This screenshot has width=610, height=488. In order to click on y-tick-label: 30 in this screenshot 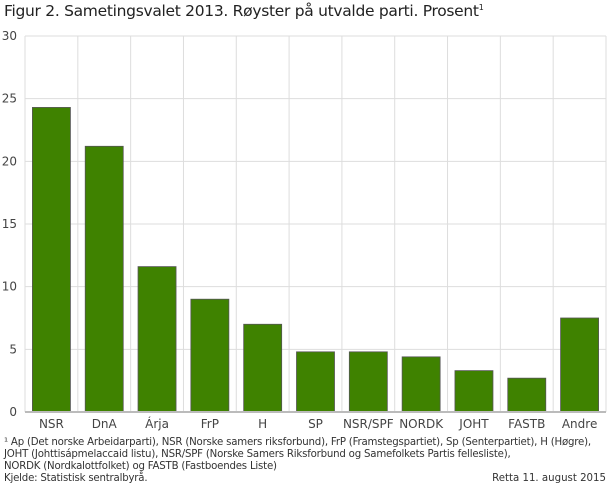, I will do `click(9, 36)`.